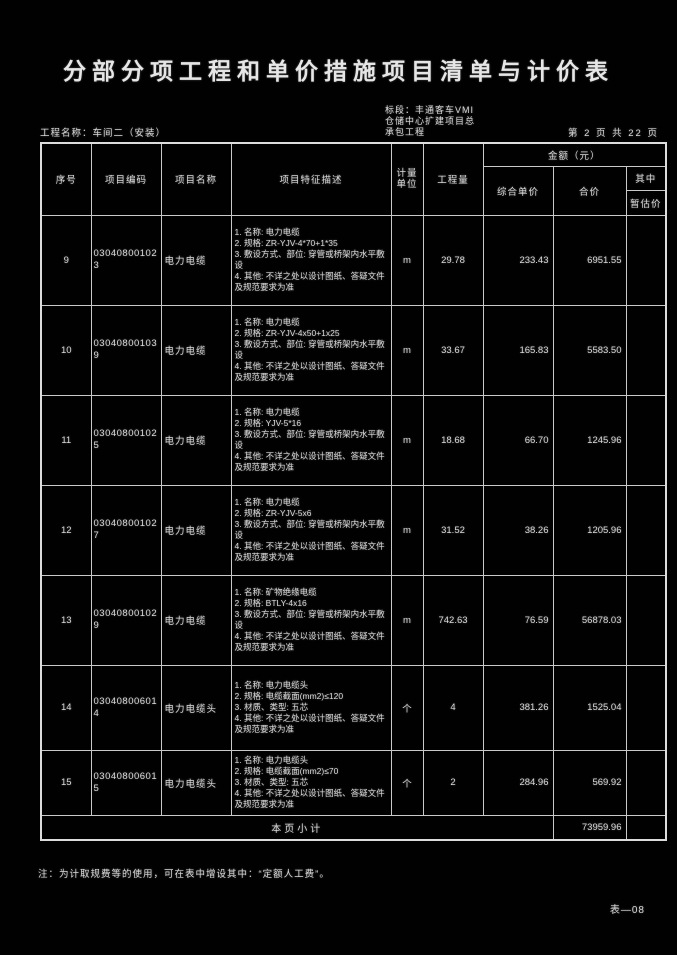 The height and width of the screenshot is (955, 677). What do you see at coordinates (627, 910) in the screenshot?
I see `form-code: 表—08` at bounding box center [627, 910].